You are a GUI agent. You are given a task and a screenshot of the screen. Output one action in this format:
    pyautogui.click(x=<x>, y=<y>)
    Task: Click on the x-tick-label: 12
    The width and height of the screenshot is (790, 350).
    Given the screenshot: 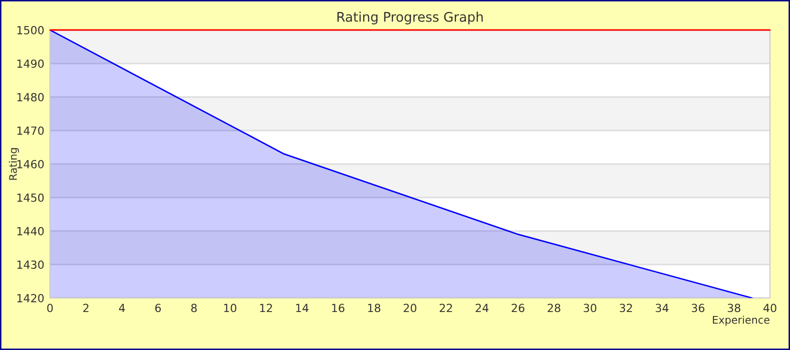 What is the action you would take?
    pyautogui.click(x=266, y=308)
    